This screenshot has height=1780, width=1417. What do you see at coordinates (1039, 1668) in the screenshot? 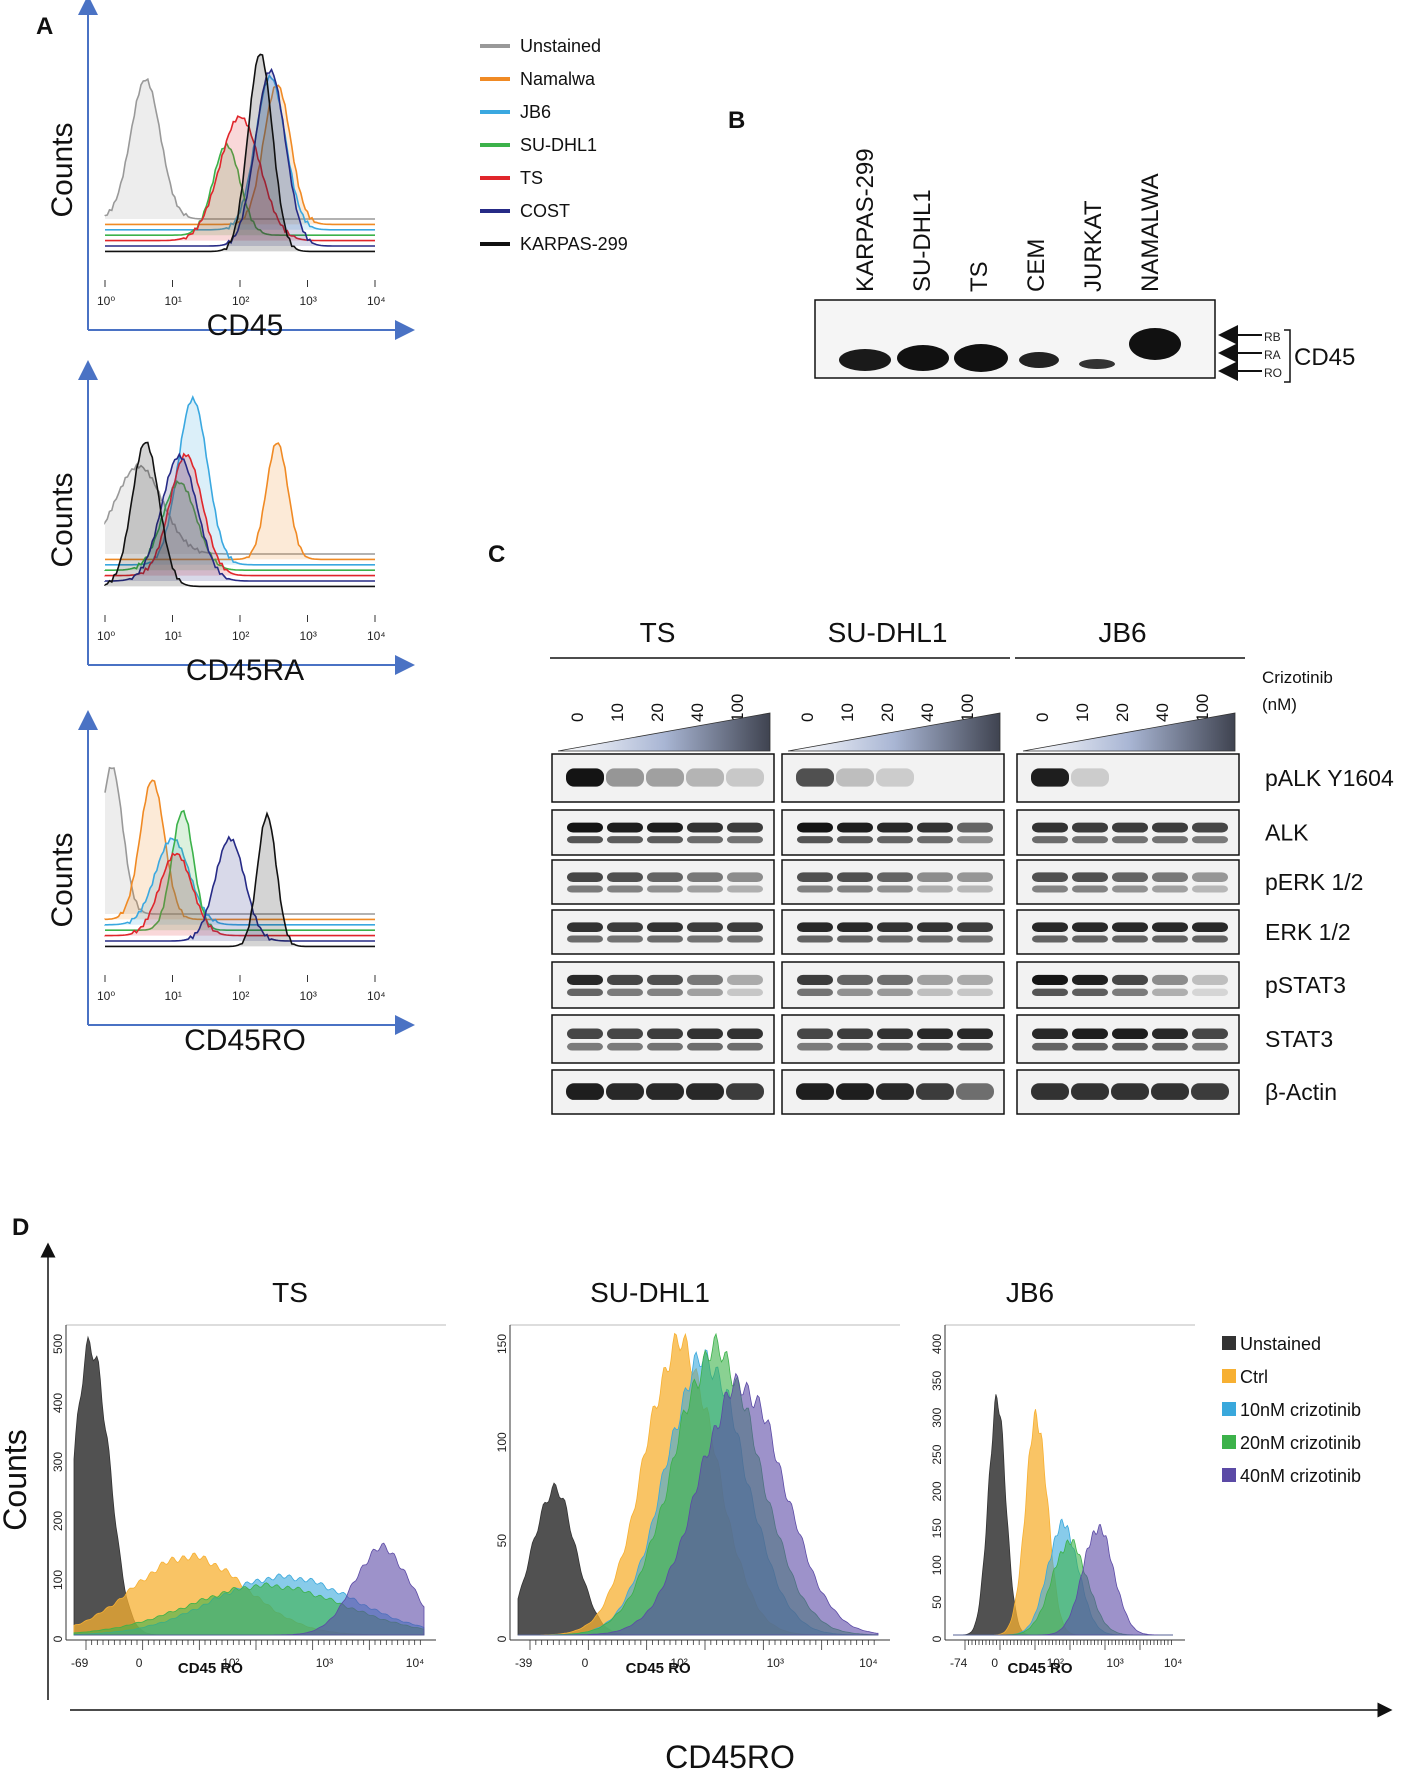
I see `small-x-axis-label: CD45 RO` at bounding box center [1039, 1668].